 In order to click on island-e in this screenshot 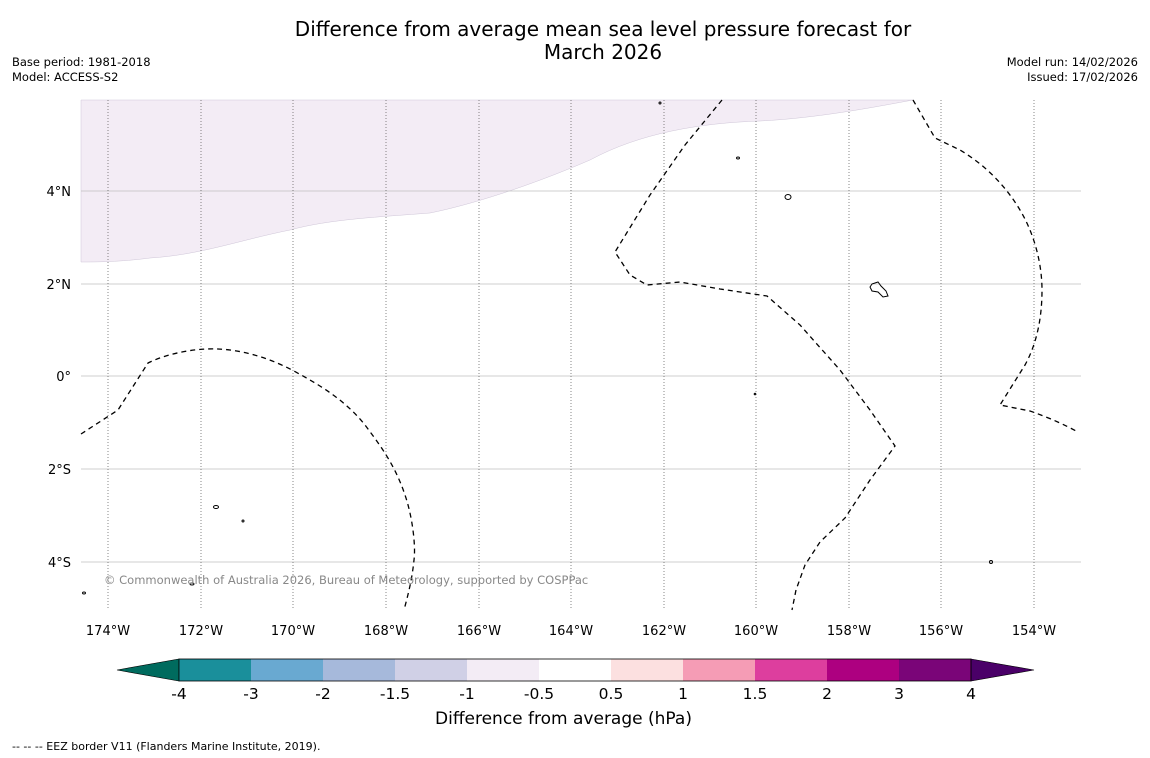, I will do `click(660, 103)`.